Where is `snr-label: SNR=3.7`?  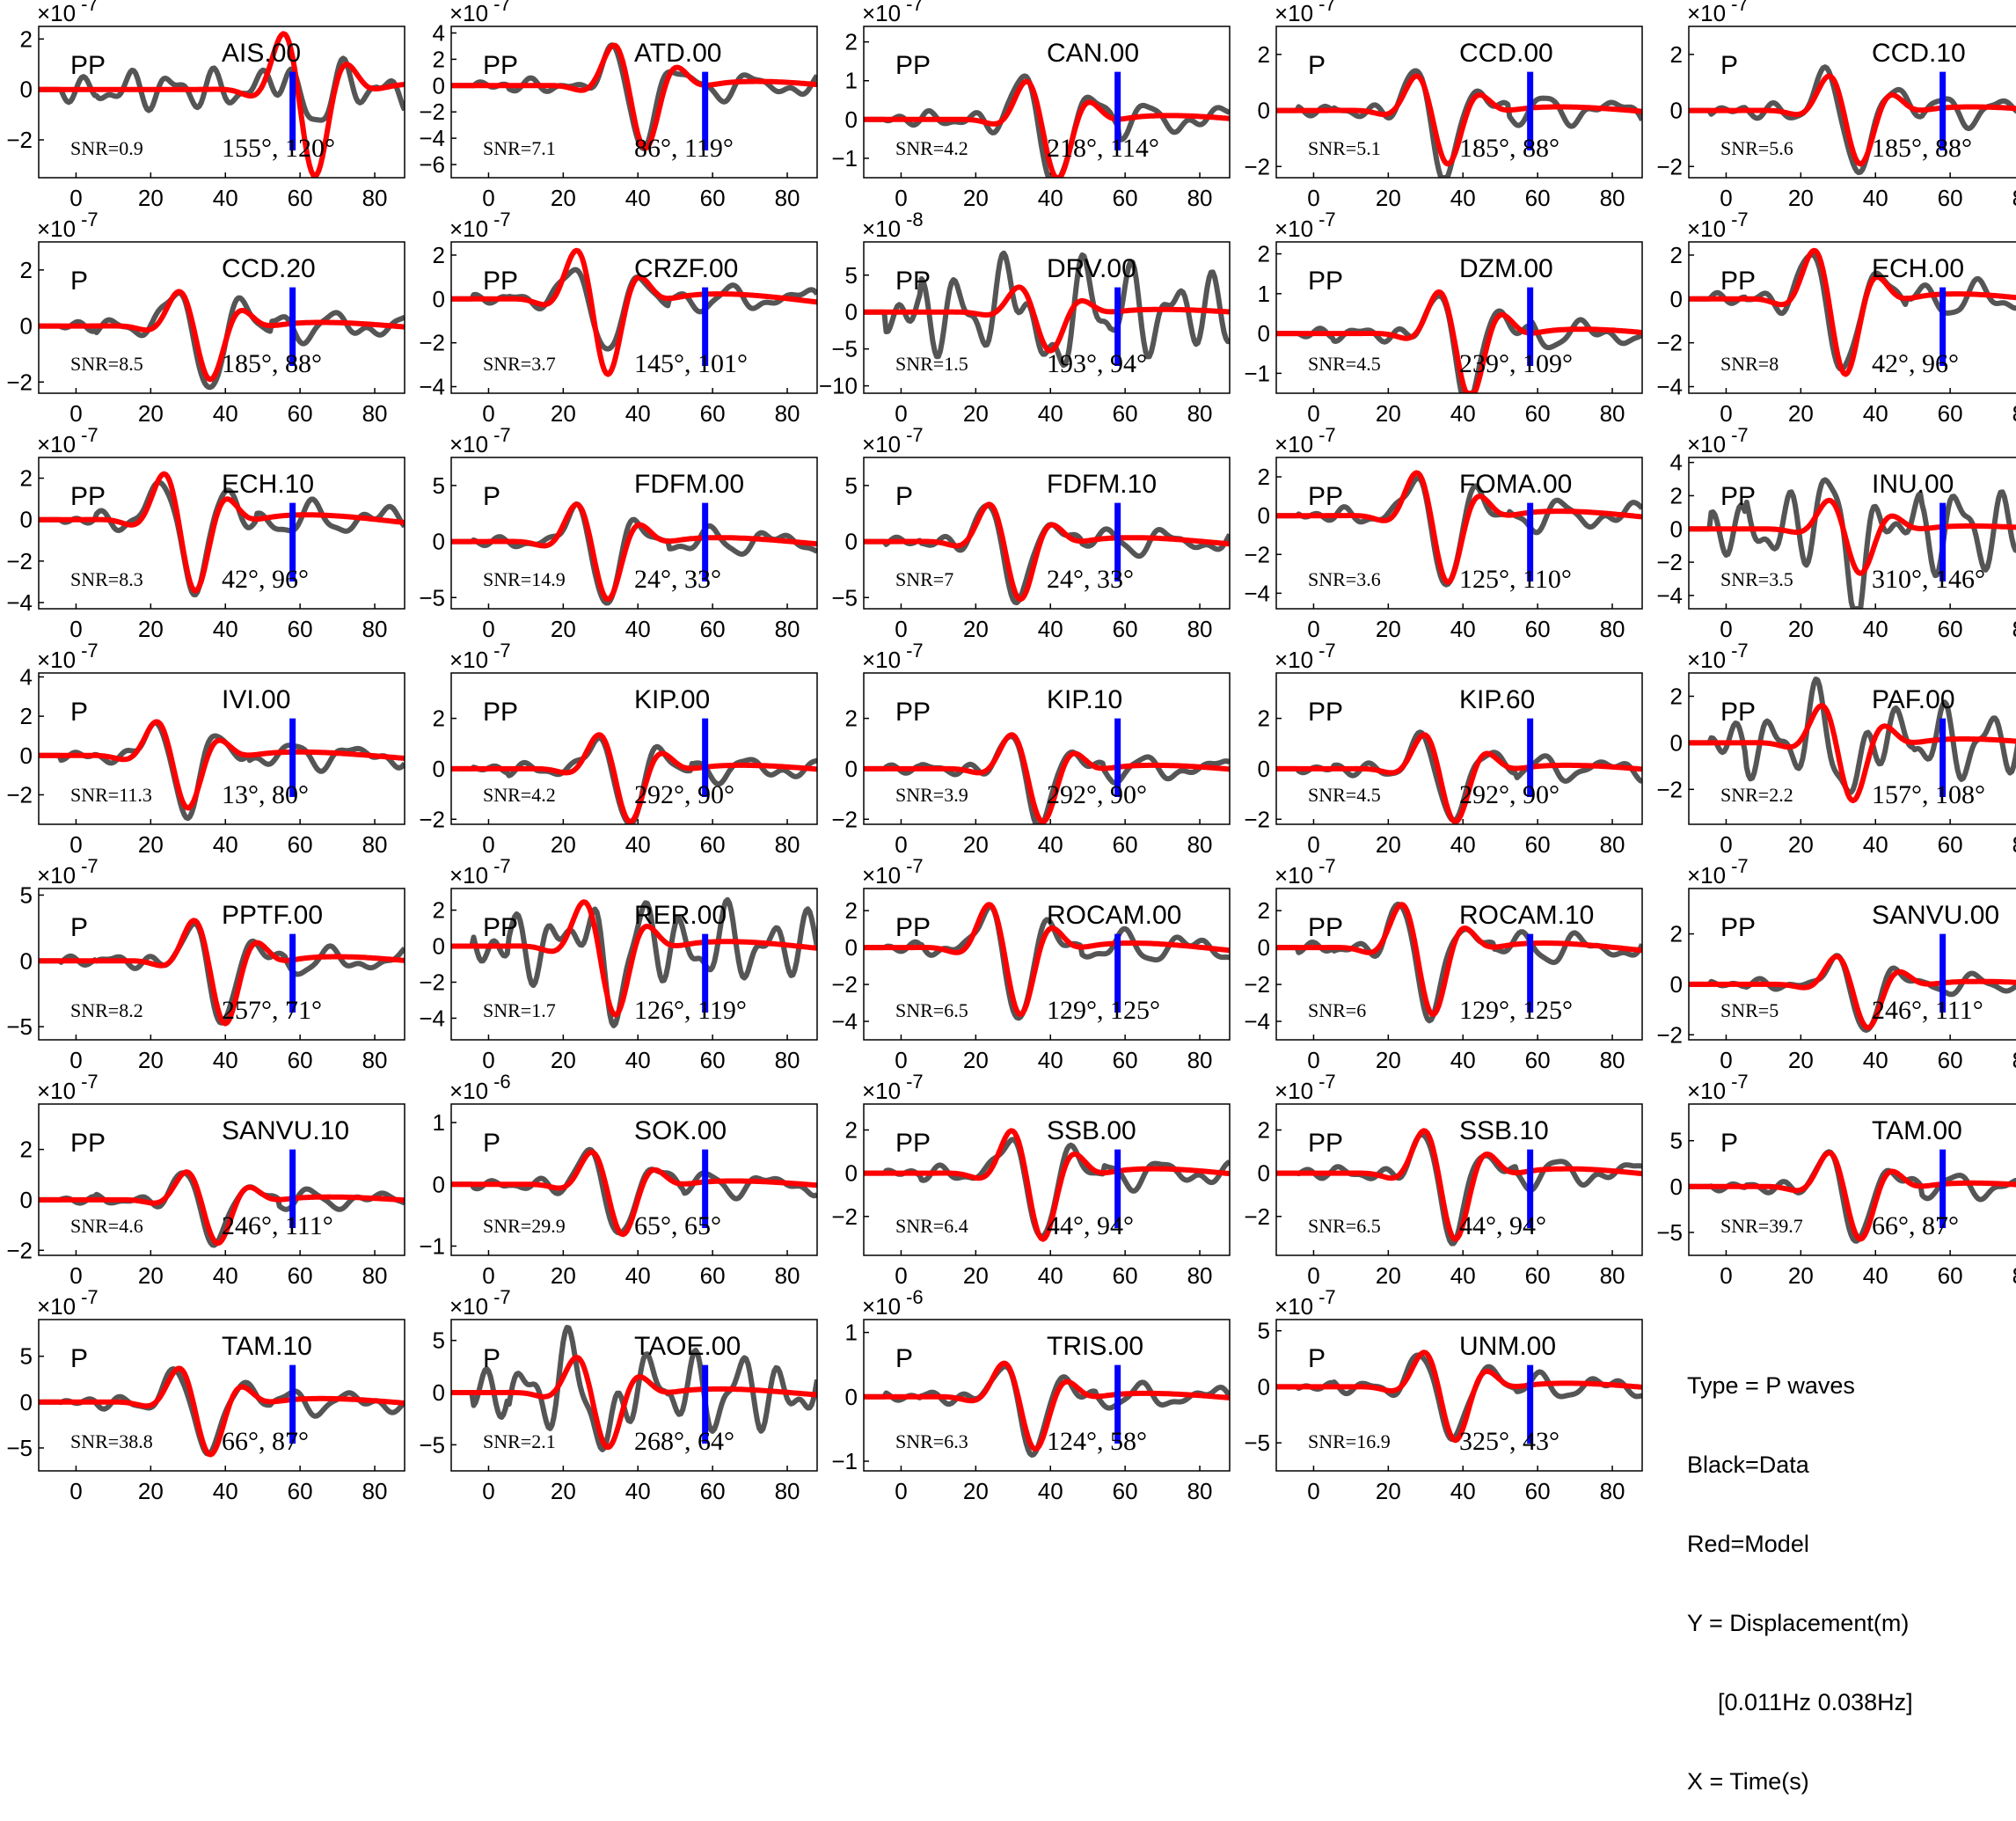 snr-label: SNR=3.7 is located at coordinates (519, 364).